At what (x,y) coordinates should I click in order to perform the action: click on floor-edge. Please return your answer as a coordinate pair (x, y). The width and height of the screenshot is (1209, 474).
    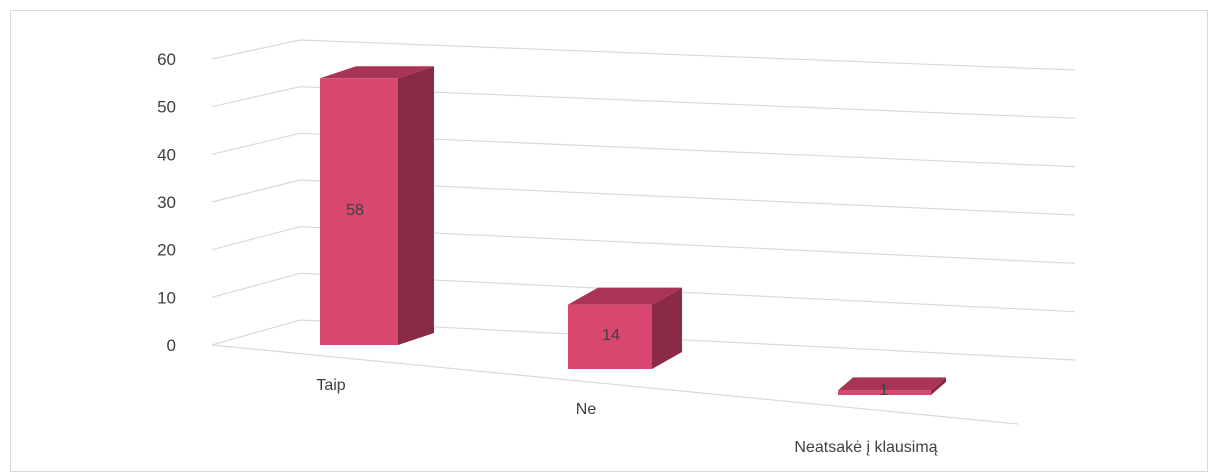
    Looking at the image, I should click on (615, 384).